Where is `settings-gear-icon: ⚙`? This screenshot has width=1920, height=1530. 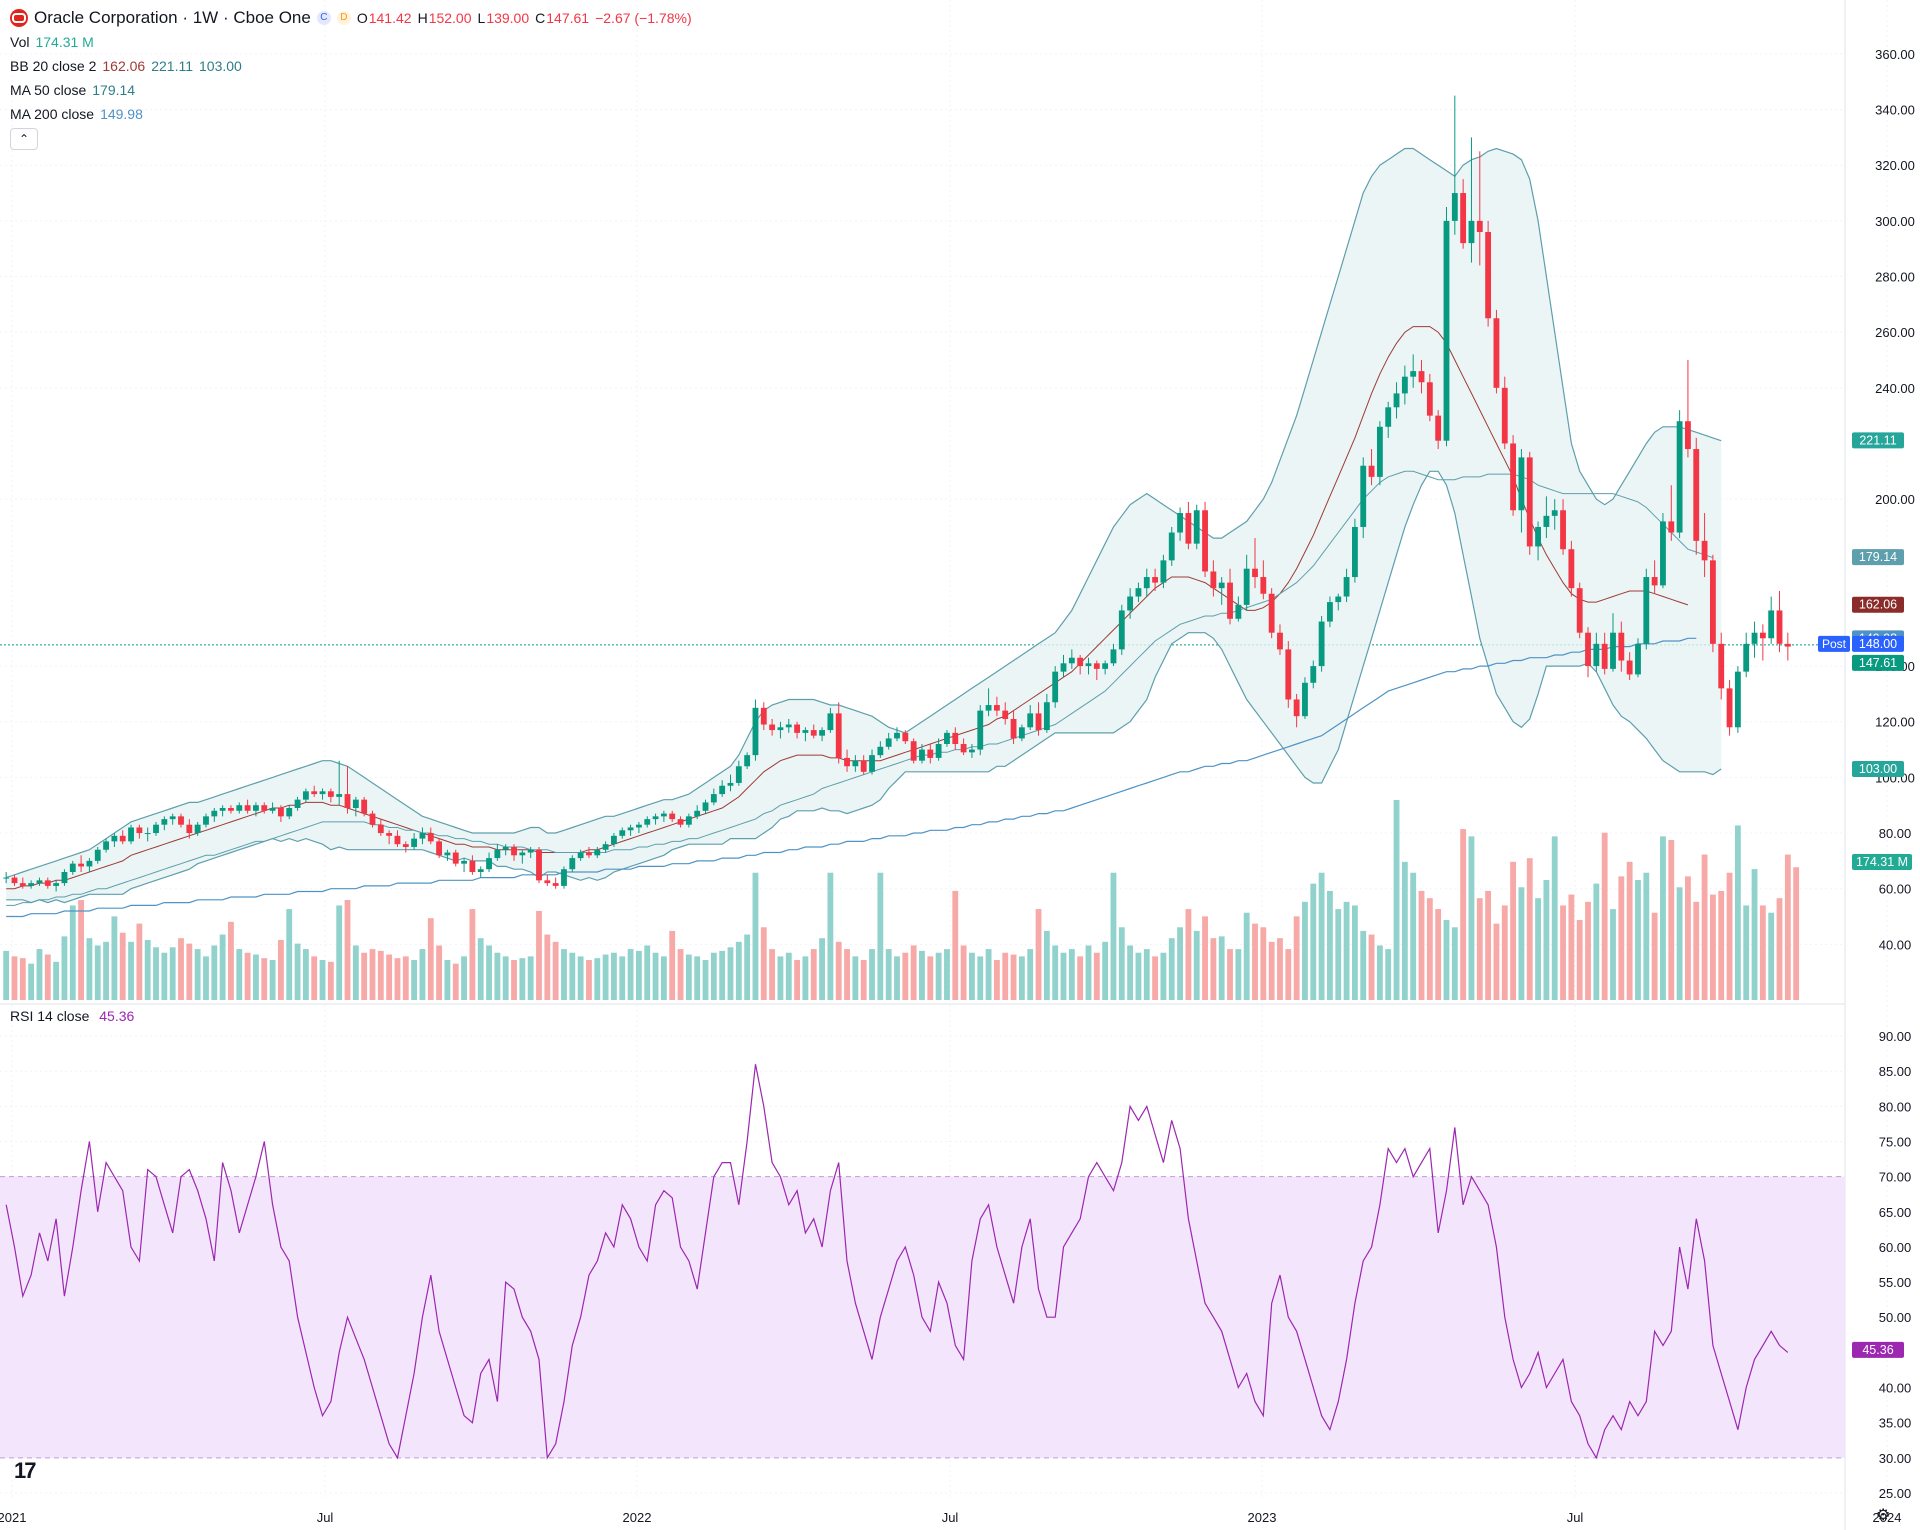 settings-gear-icon: ⚙ is located at coordinates (1883, 1515).